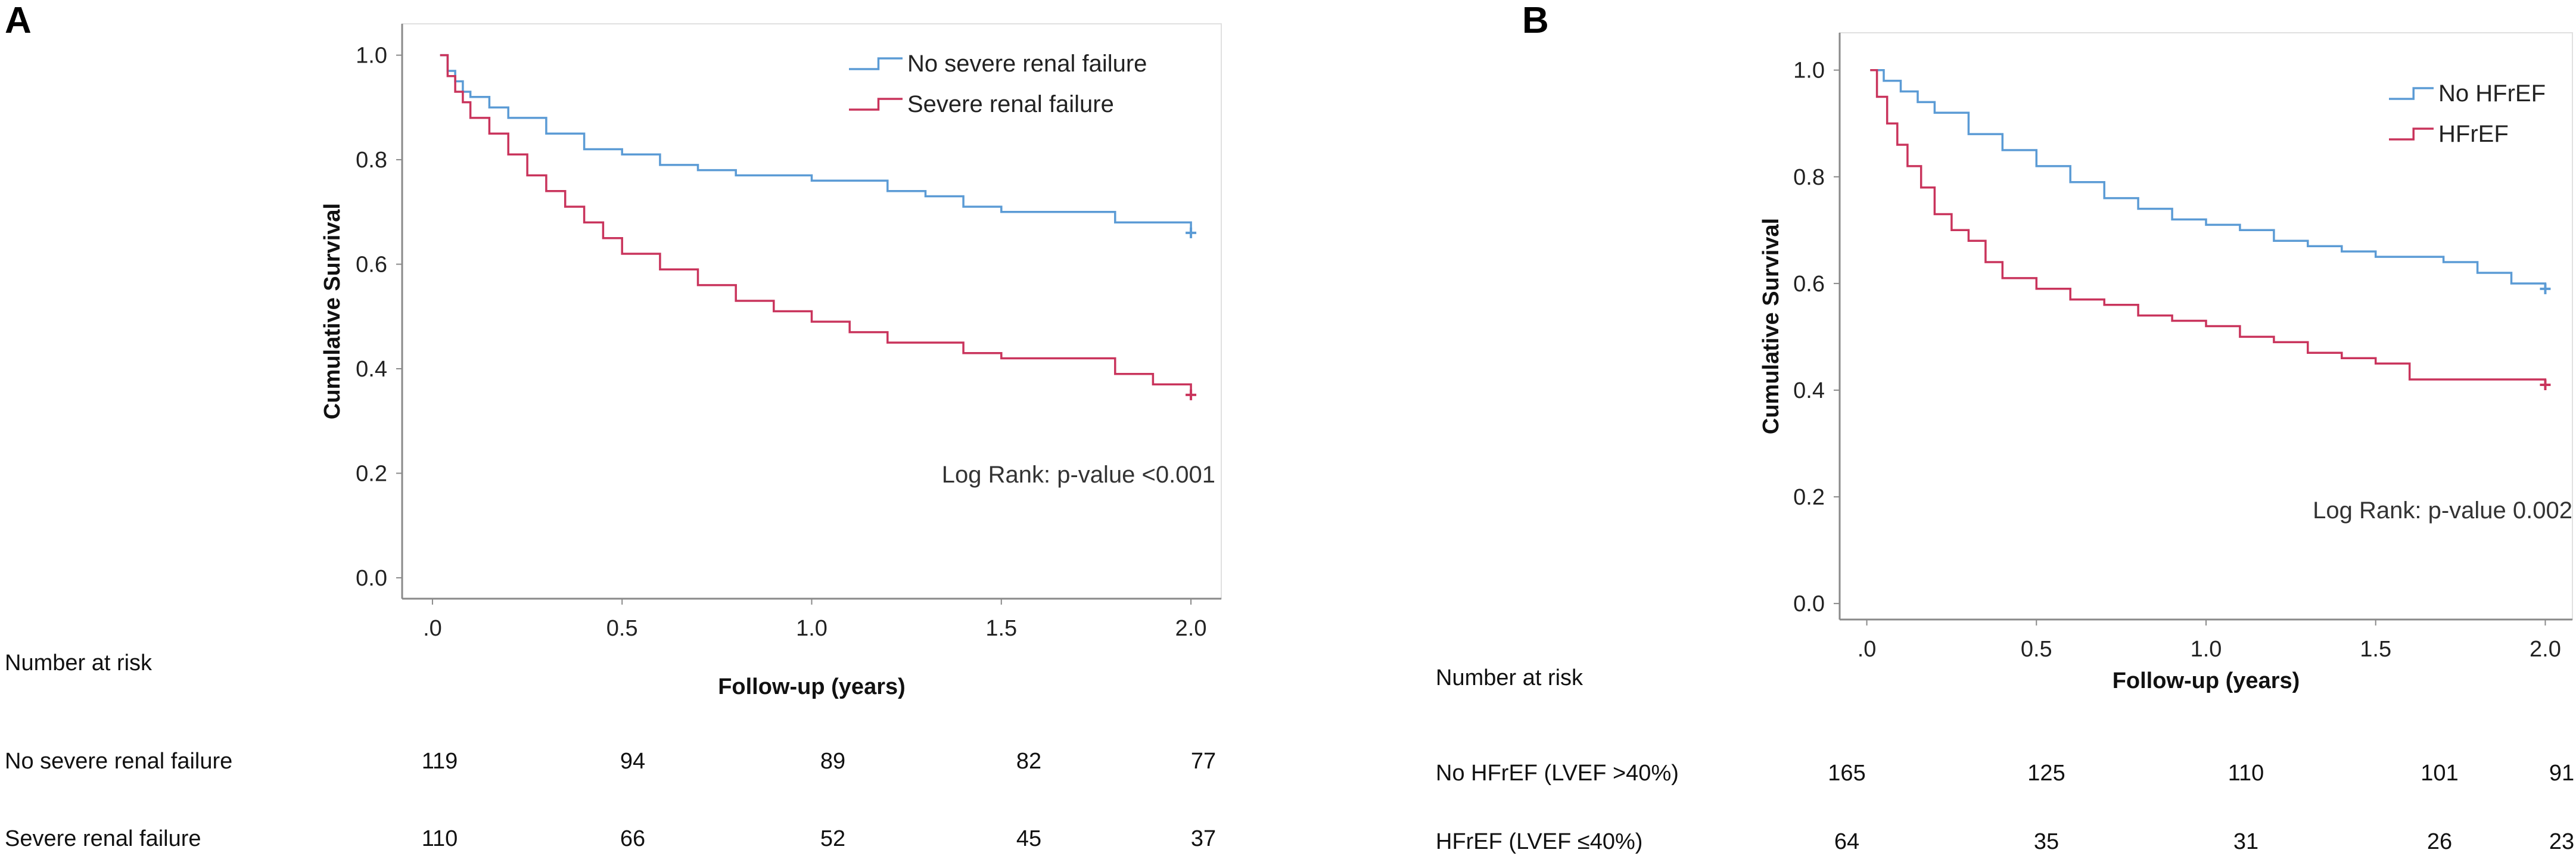 The width and height of the screenshot is (2576, 859). I want to click on log-rank-annotation: Log Rank: p-value <0.001, so click(1078, 475).